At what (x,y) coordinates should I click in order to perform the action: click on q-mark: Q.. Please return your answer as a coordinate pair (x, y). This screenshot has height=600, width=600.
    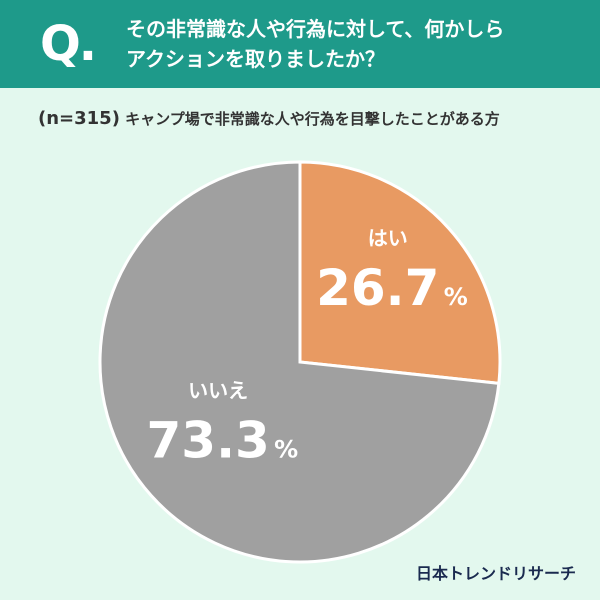
    Looking at the image, I should click on (68, 44).